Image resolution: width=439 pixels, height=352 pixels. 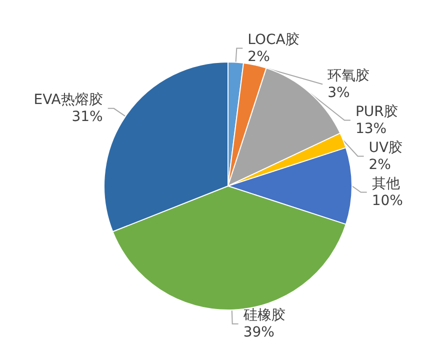 What do you see at coordinates (376, 112) in the screenshot?
I see `slice-label: PUR胶` at bounding box center [376, 112].